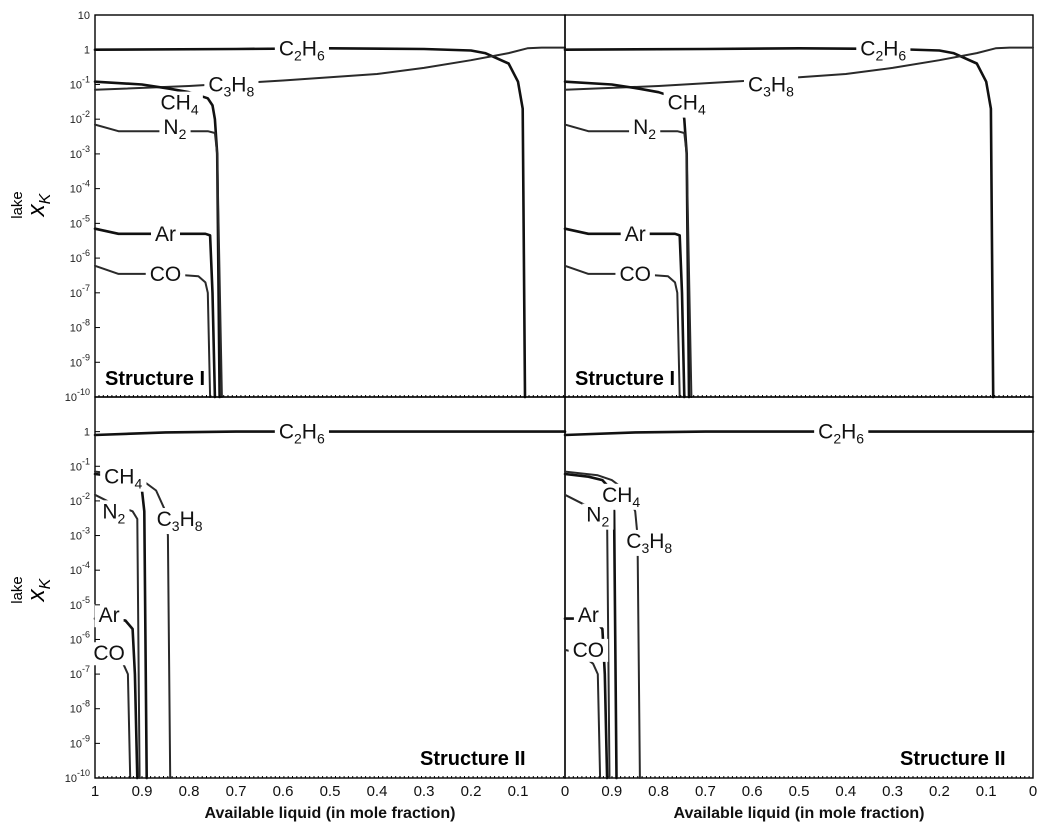 The image size is (1043, 827). I want to click on y-tick-label: 10⁻⁹, so click(80, 741).